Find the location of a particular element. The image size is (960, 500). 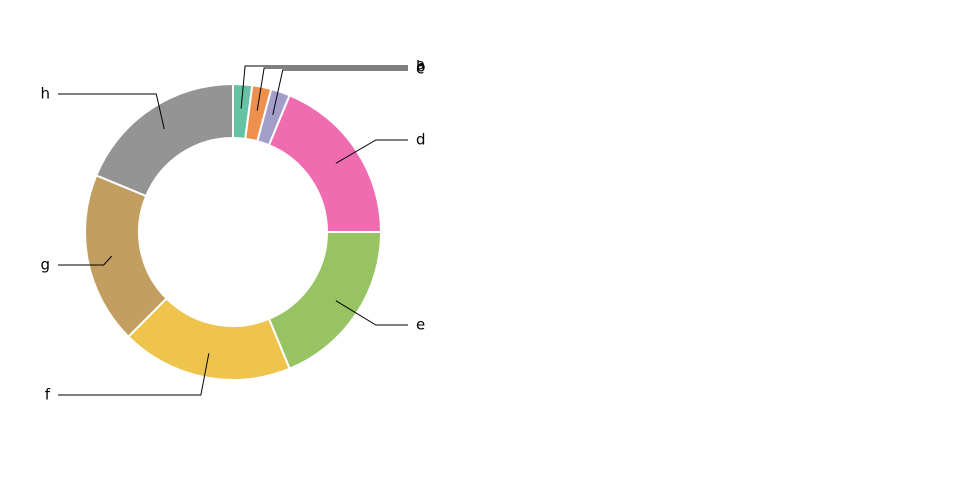

slice-e is located at coordinates (325, 301).